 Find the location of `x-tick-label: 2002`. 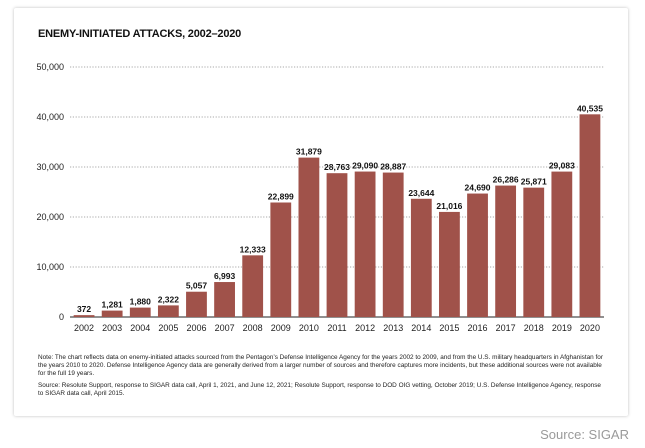

x-tick-label: 2002 is located at coordinates (84, 328).